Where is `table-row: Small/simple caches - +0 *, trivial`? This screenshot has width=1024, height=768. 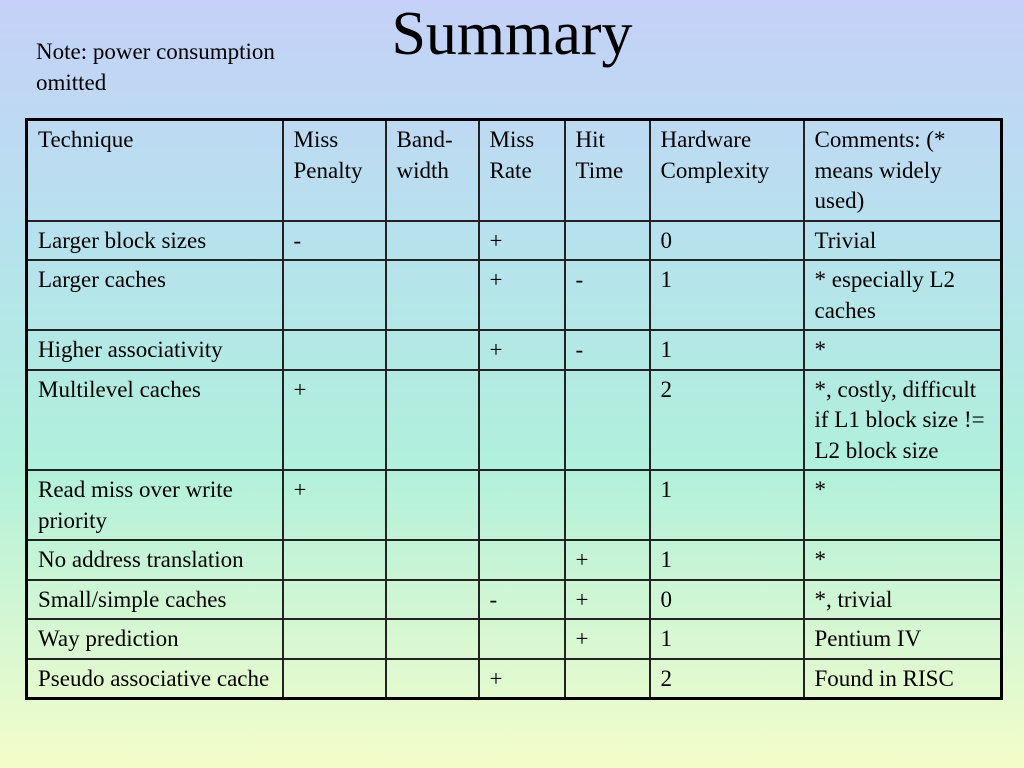 table-row: Small/simple caches - +0 *, trivial is located at coordinates (514, 599).